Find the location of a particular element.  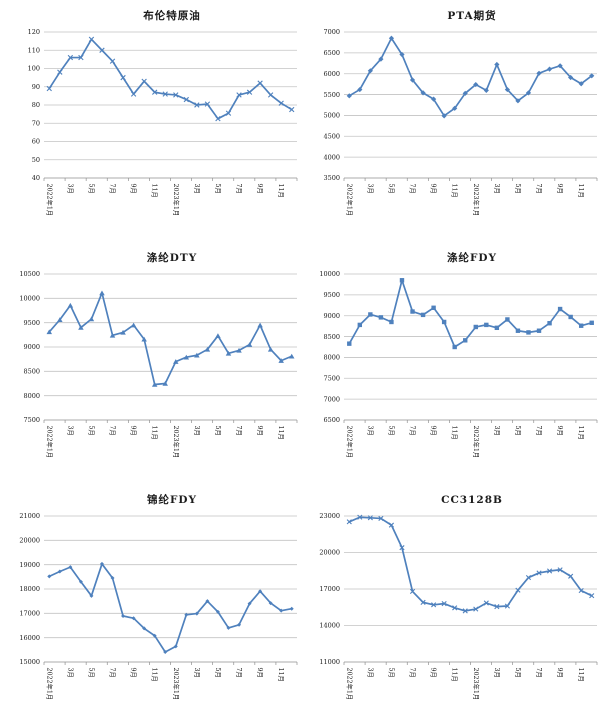

svg-text: 110 is located at coordinates (34, 50).